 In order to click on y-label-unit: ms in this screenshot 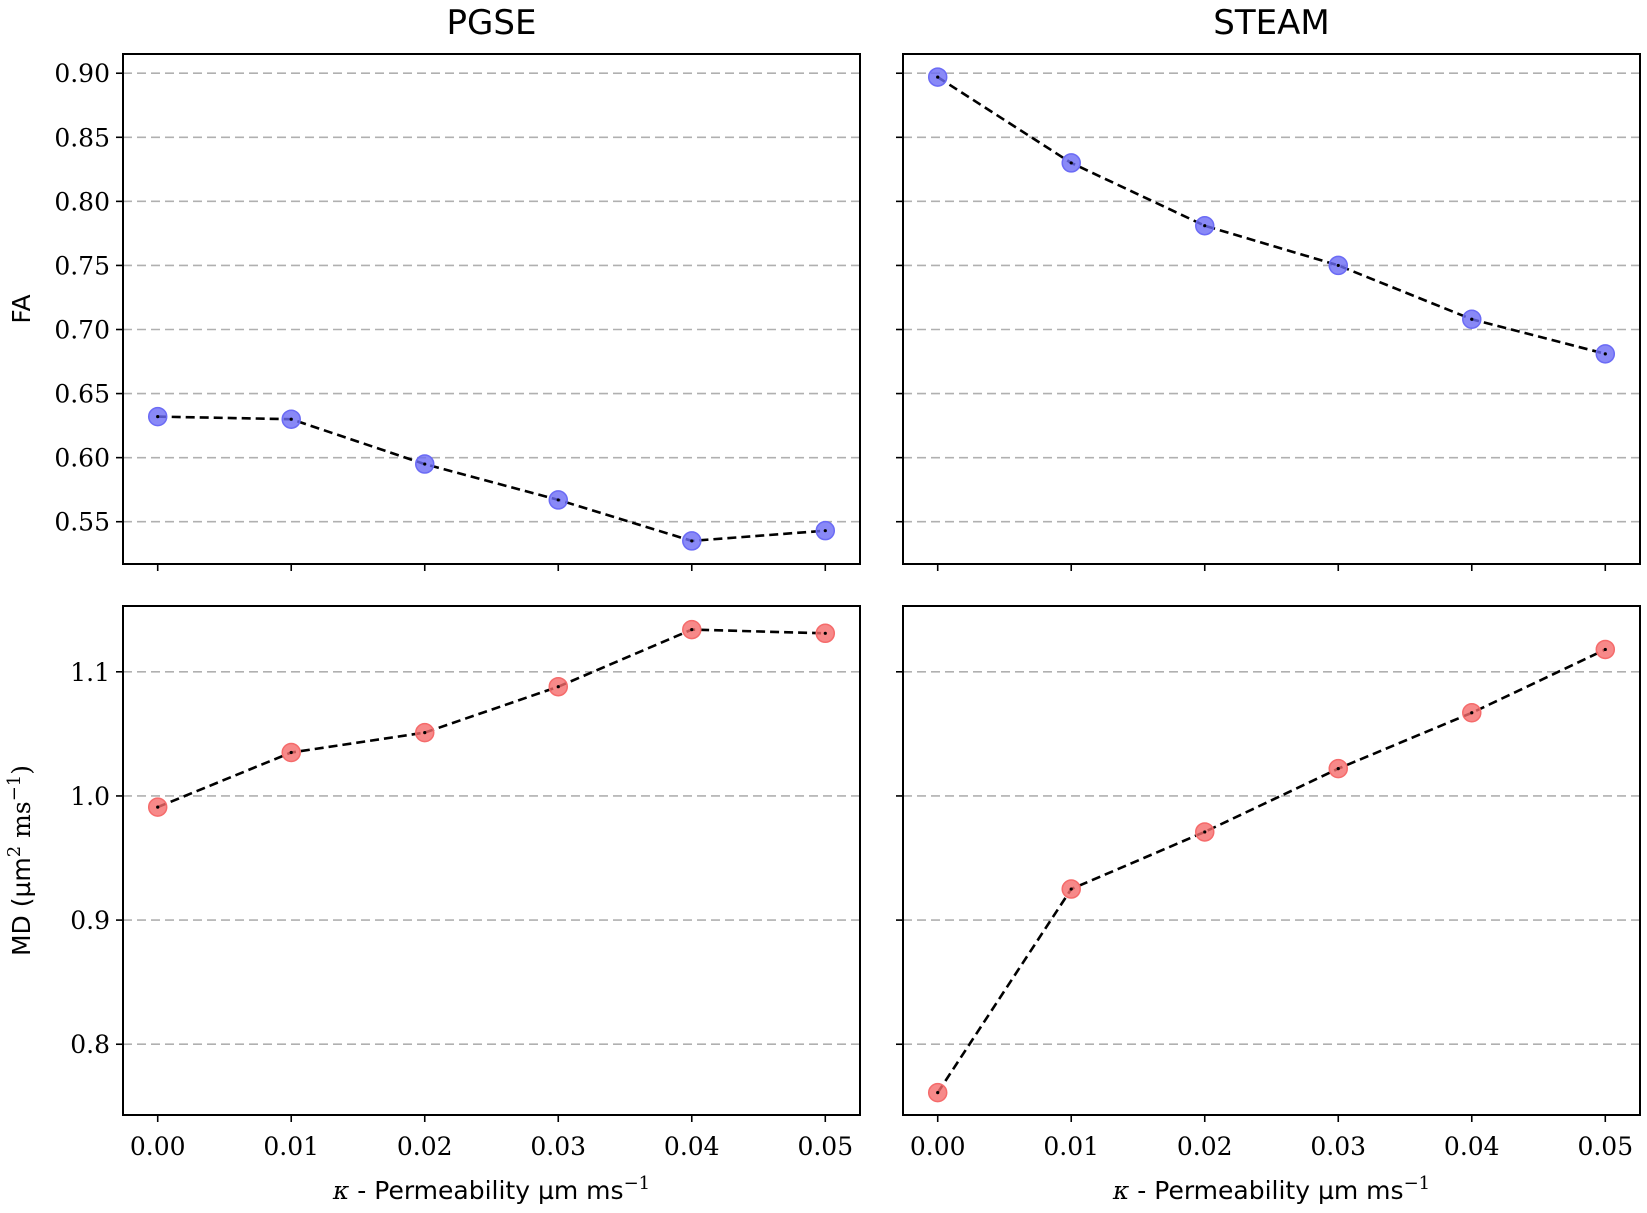, I will do `click(21, 823)`.